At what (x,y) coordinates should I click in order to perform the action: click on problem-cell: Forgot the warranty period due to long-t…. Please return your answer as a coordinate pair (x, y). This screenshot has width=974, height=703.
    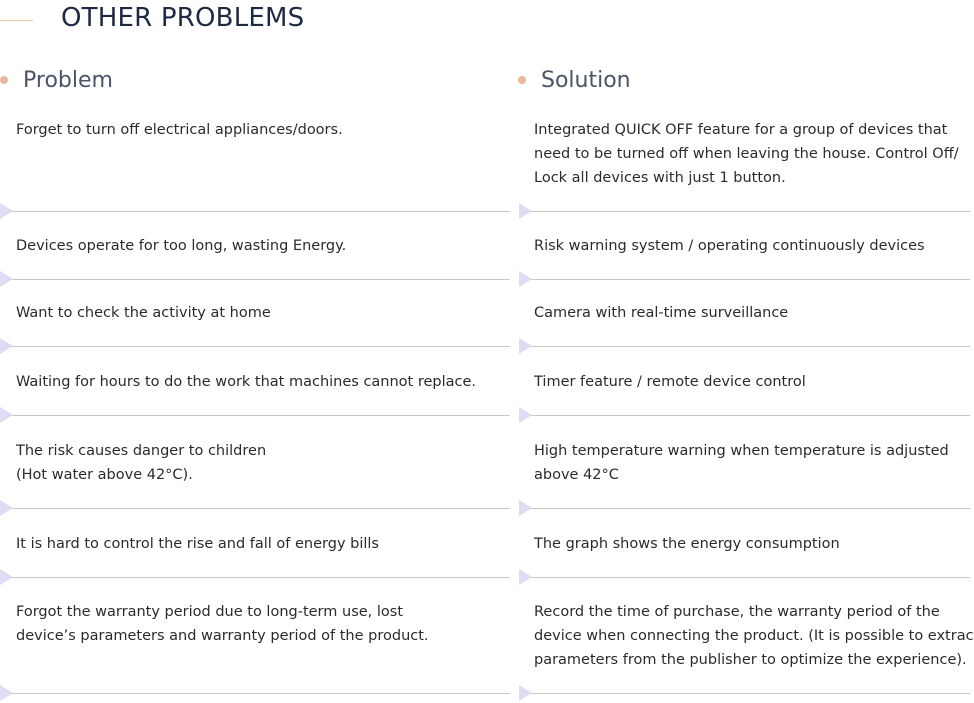
    Looking at the image, I should click on (222, 624).